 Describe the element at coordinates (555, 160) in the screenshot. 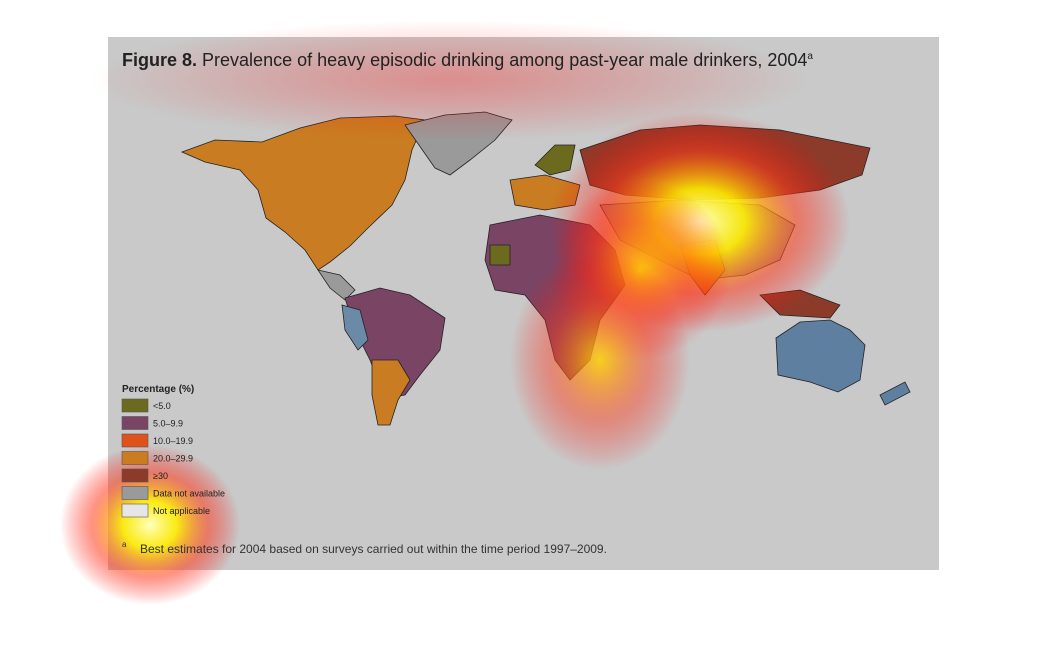

I see `scandinavia` at that location.